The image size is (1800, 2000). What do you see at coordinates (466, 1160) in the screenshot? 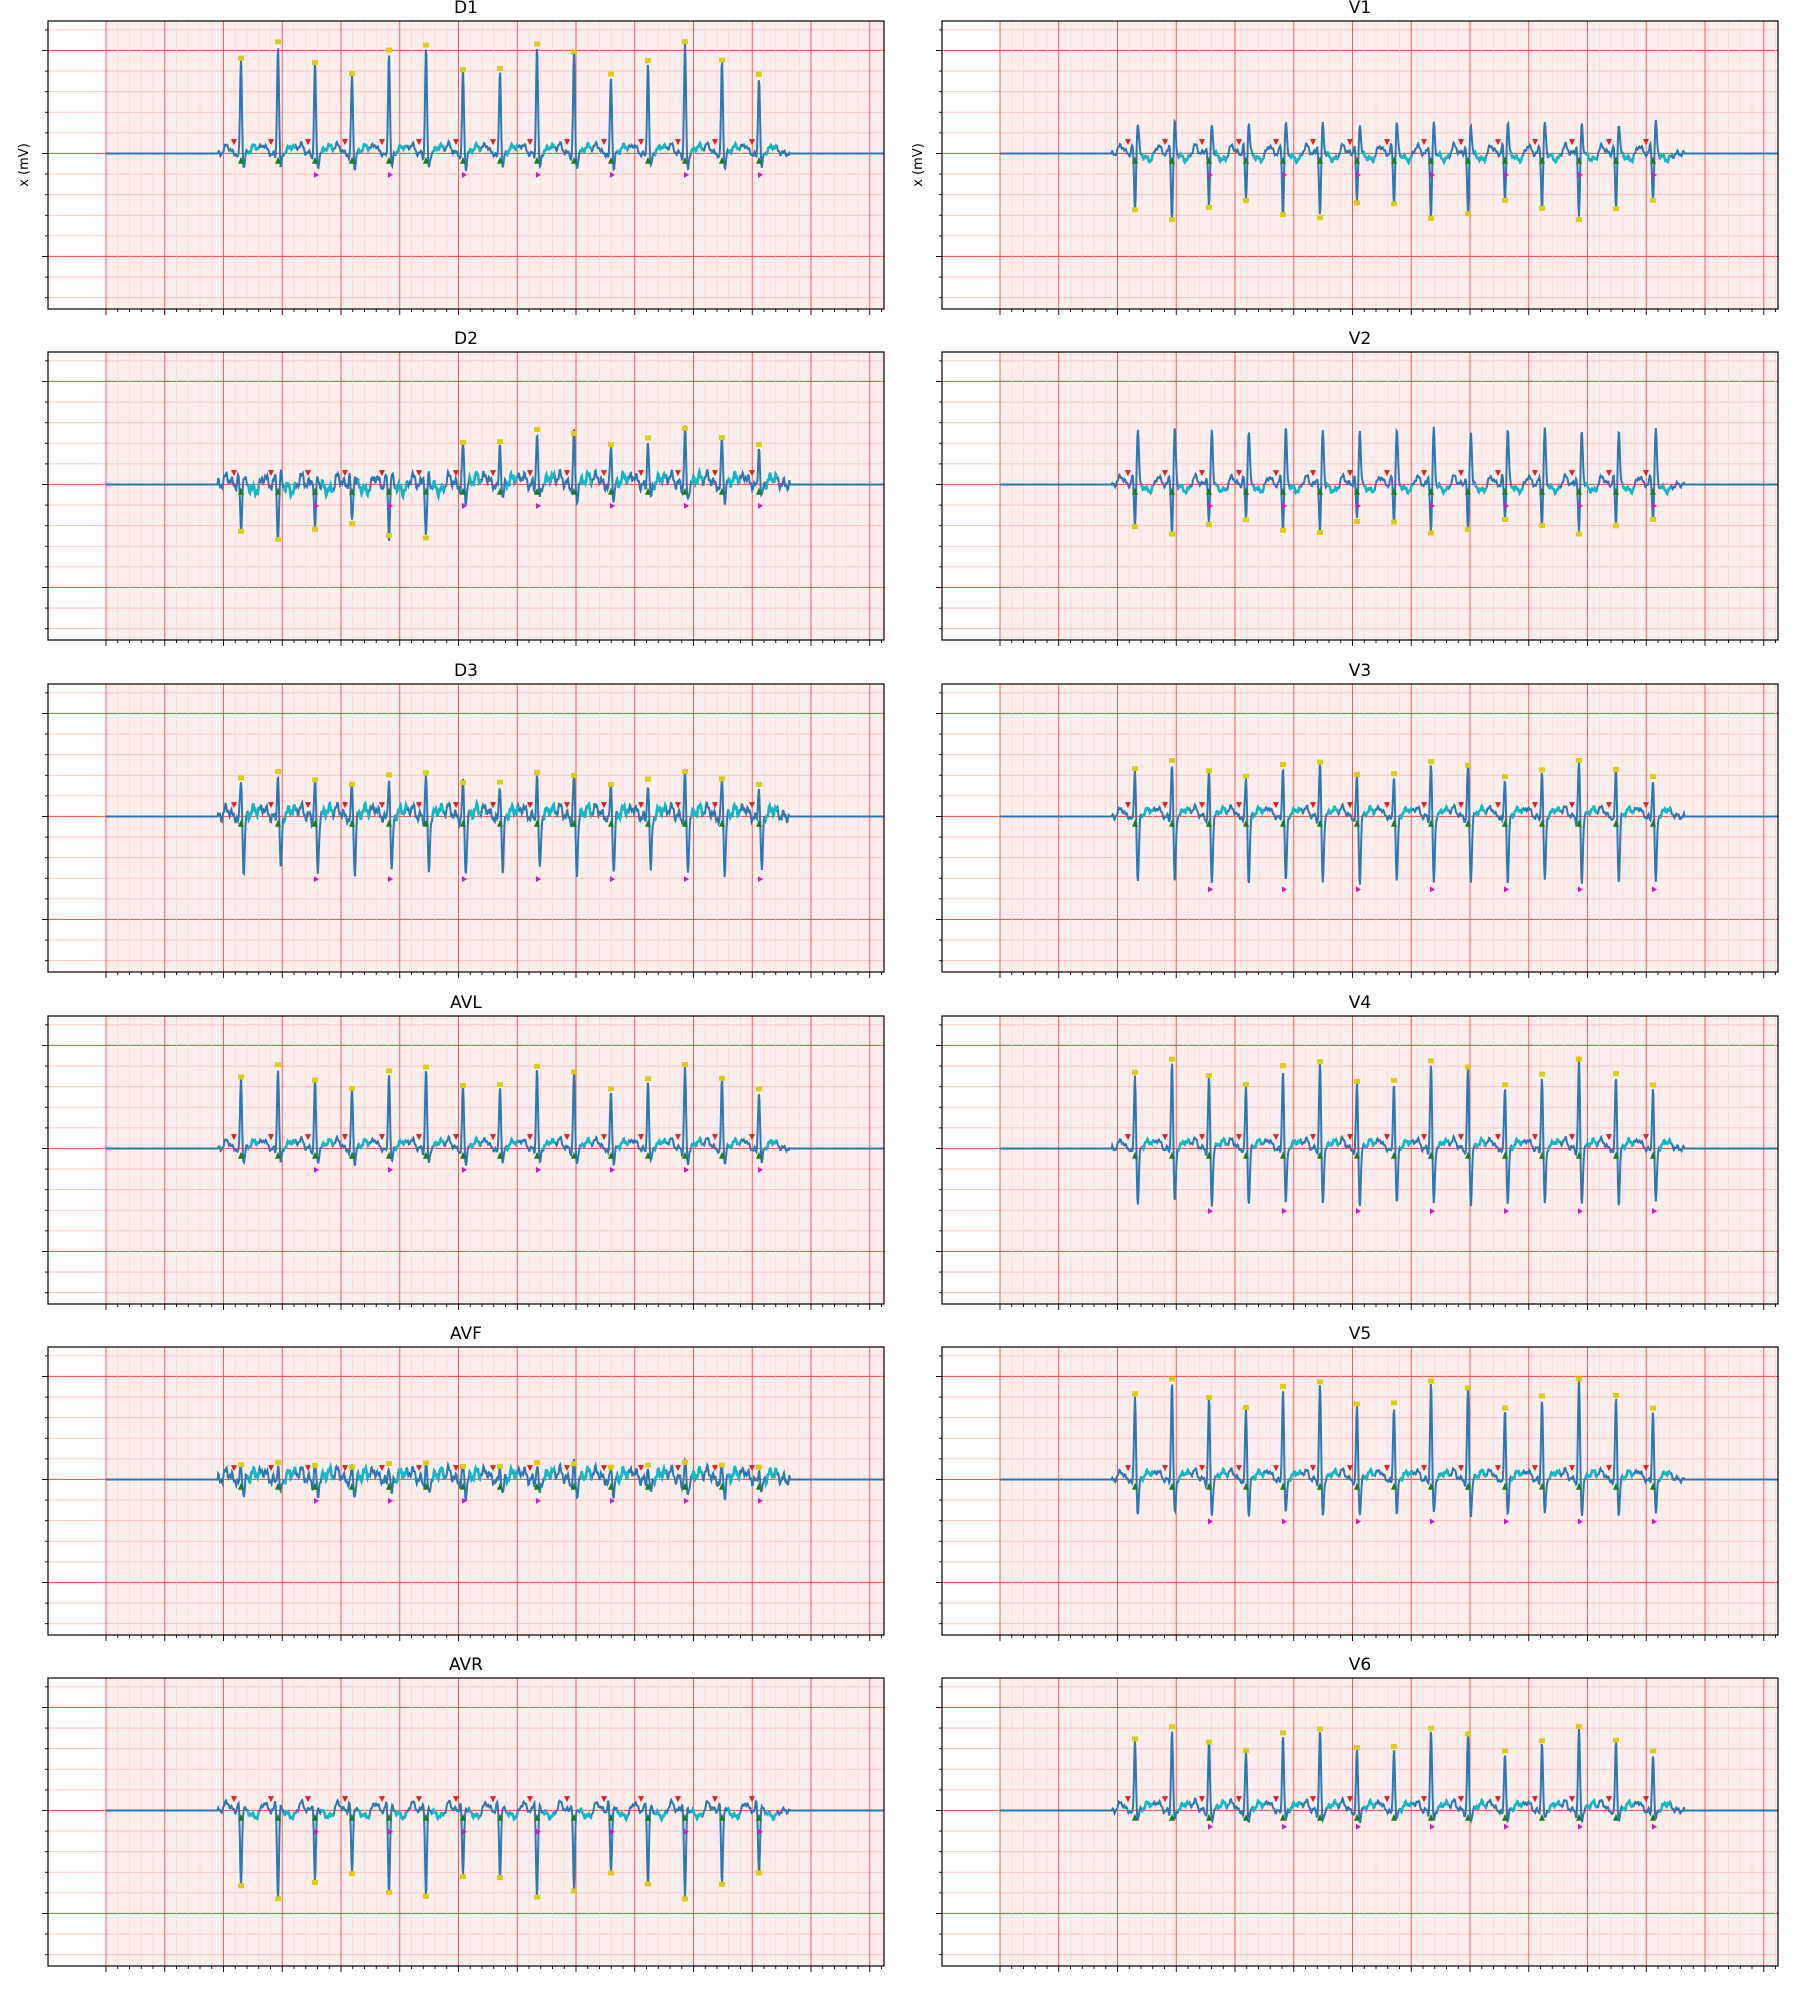
I see `panel-frame` at bounding box center [466, 1160].